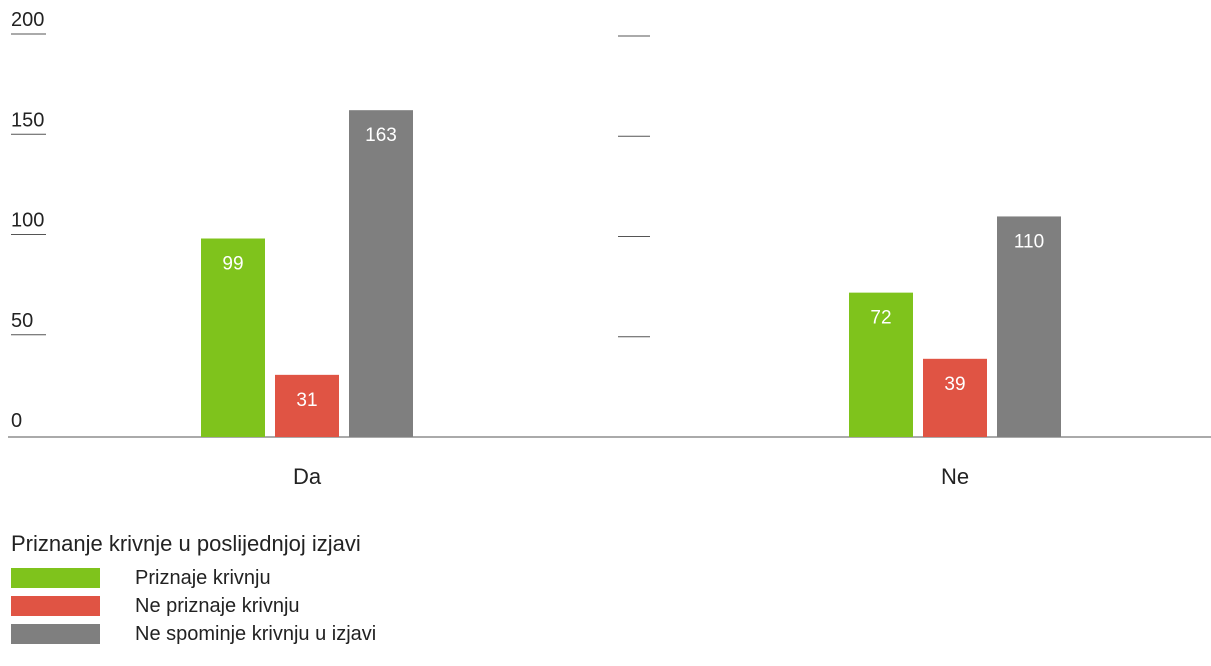 This screenshot has width=1211, height=666. Describe the element at coordinates (55, 578) in the screenshot. I see `legend-swatch-green` at that location.